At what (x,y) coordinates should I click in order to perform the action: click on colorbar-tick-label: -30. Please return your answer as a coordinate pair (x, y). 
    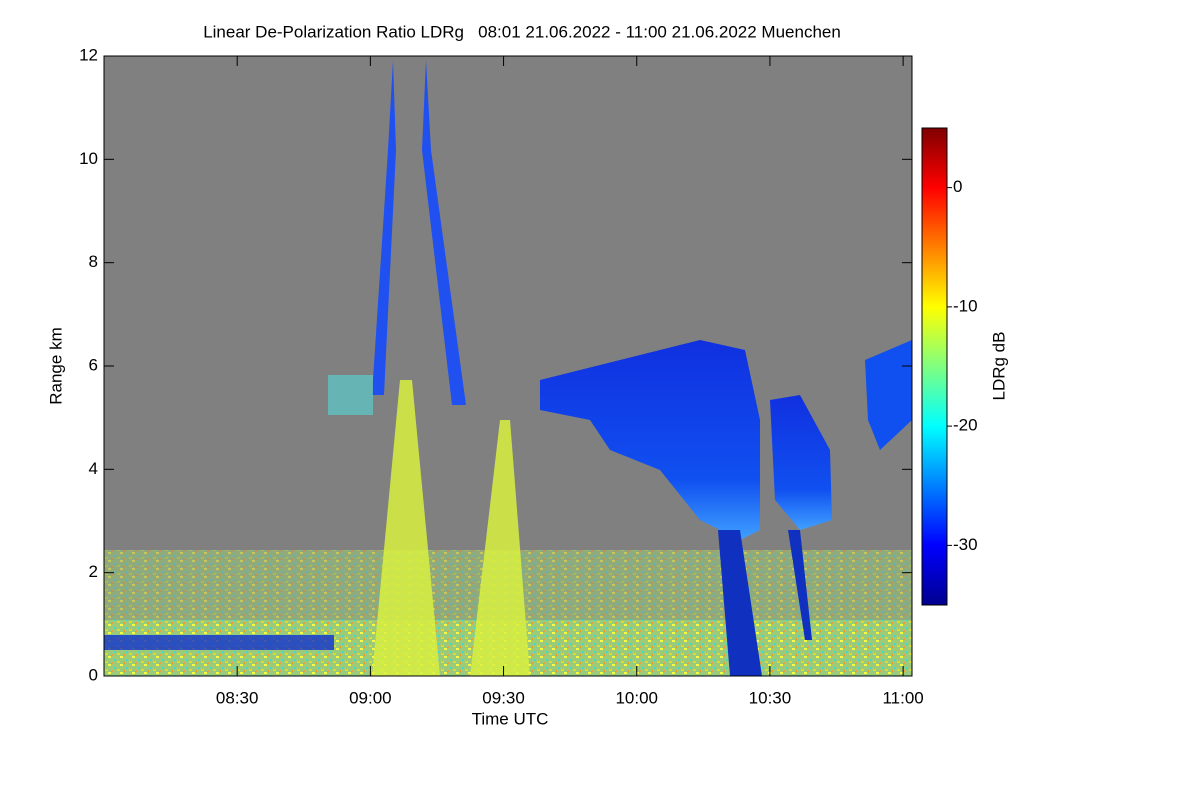
    Looking at the image, I should click on (965, 544).